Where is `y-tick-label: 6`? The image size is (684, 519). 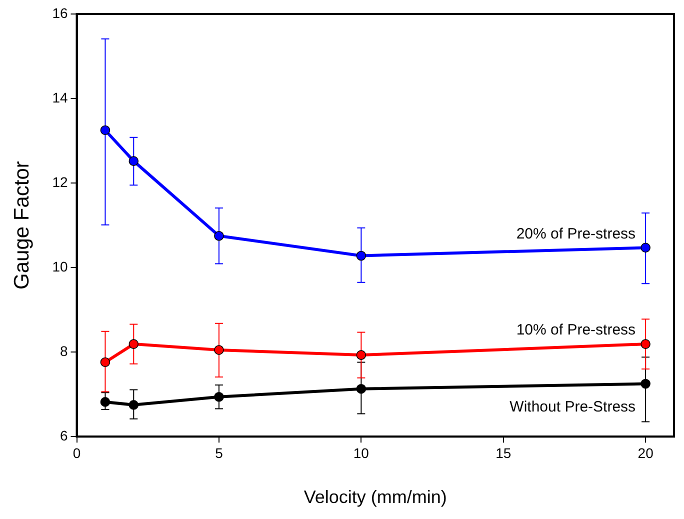 y-tick-label: 6 is located at coordinates (64, 435).